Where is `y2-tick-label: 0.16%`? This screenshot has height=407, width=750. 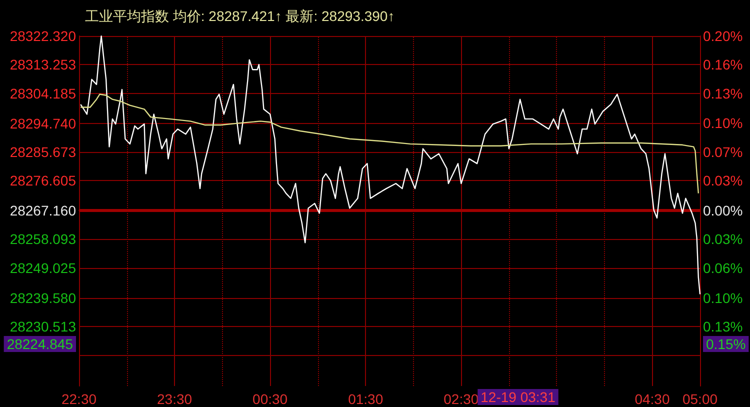 y2-tick-label: 0.16% is located at coordinates (723, 64).